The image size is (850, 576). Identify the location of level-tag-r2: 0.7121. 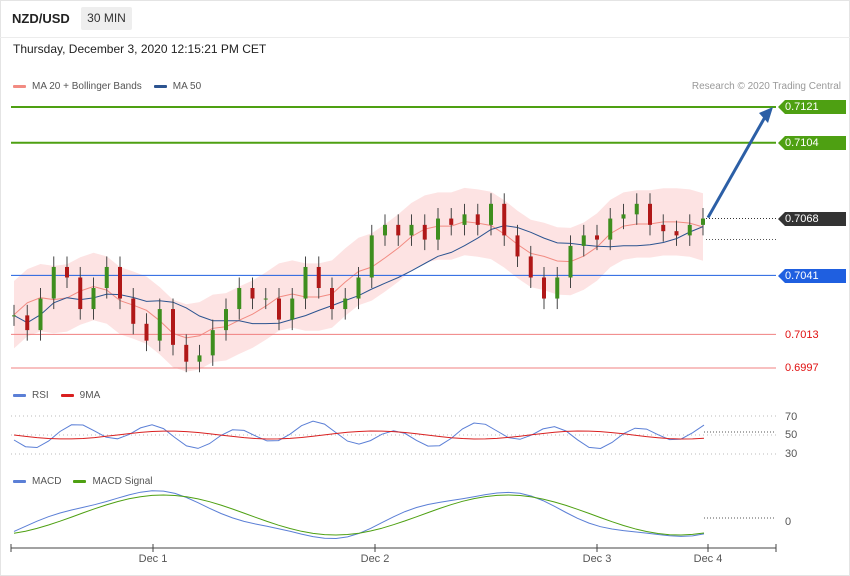
(812, 107).